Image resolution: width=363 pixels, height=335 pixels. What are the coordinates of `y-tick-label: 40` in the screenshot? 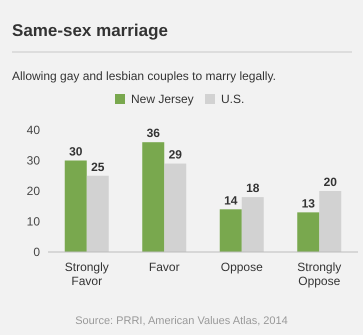 It's located at (33, 130).